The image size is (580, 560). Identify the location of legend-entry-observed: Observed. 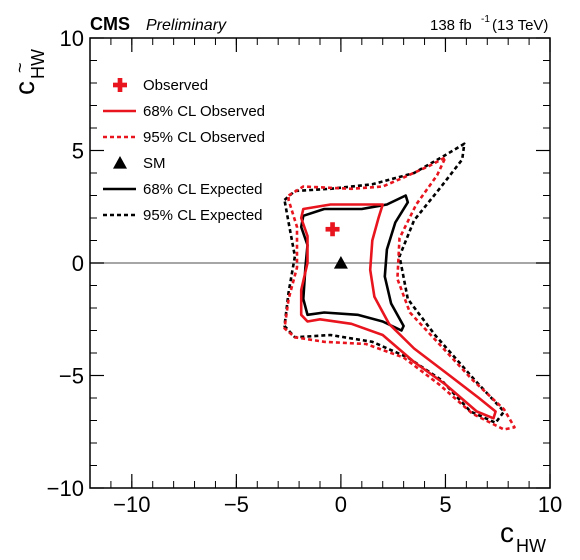
(160, 85).